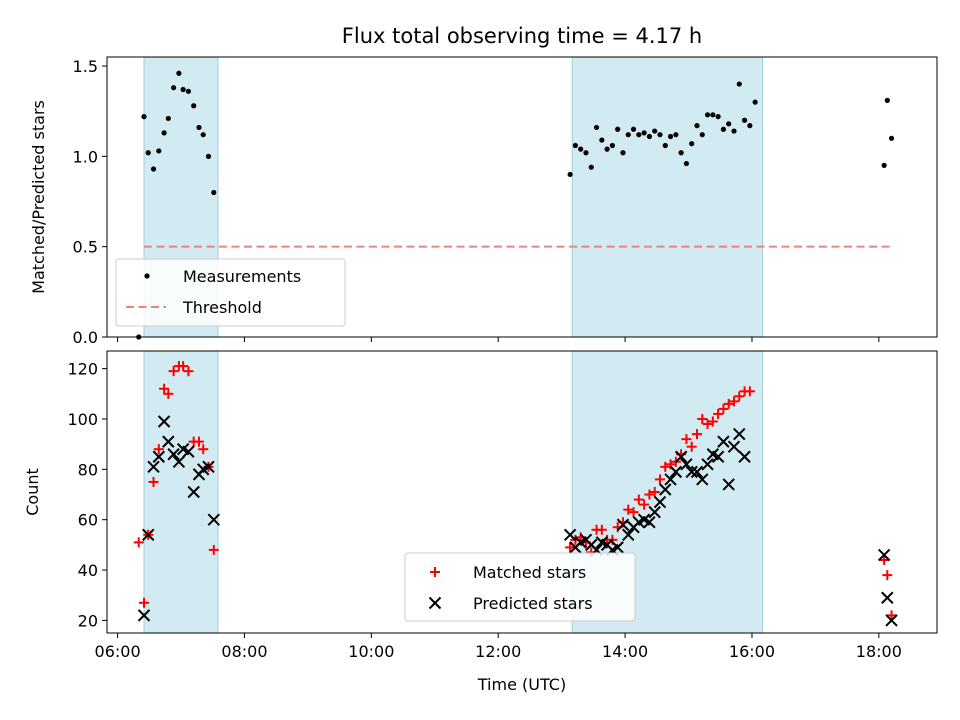  Describe the element at coordinates (625, 651) in the screenshot. I see `x-tick-label: 14:00` at that location.